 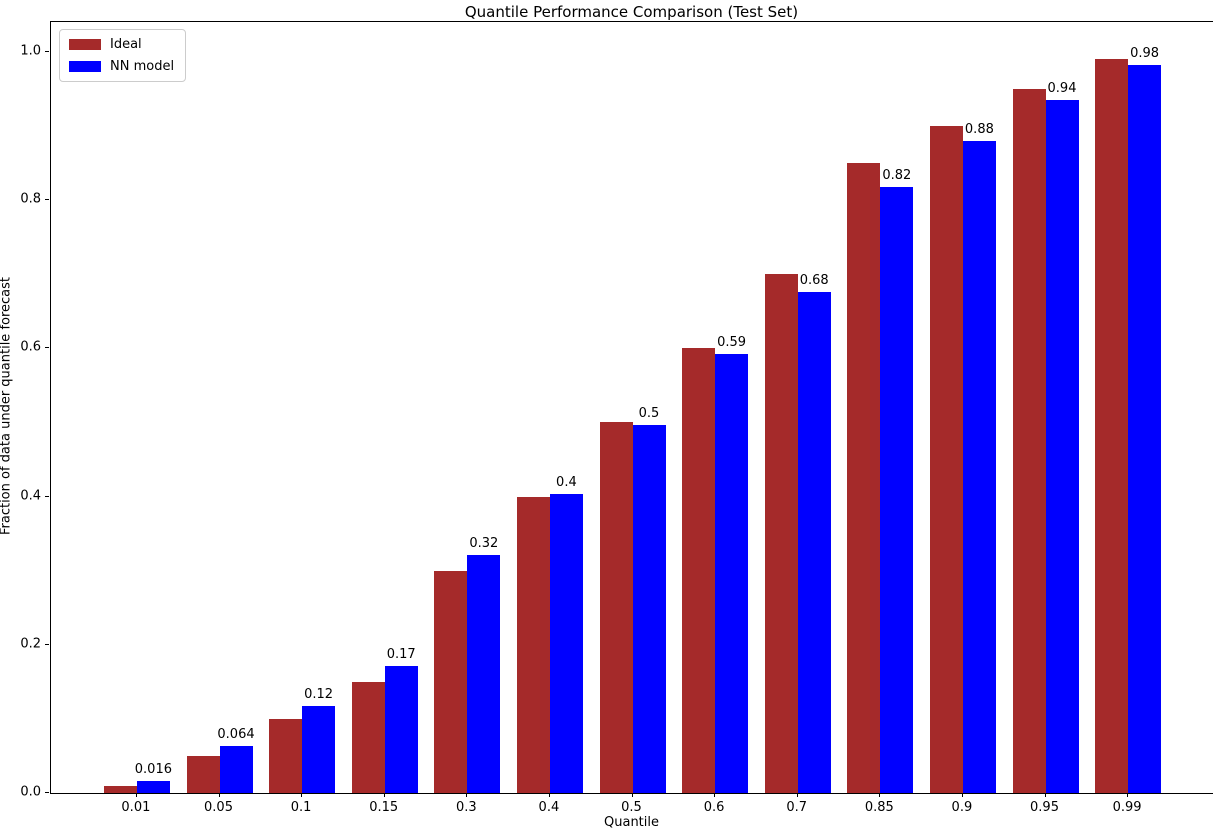 I want to click on y-tick-label: 0.6, so click(x=30, y=347).